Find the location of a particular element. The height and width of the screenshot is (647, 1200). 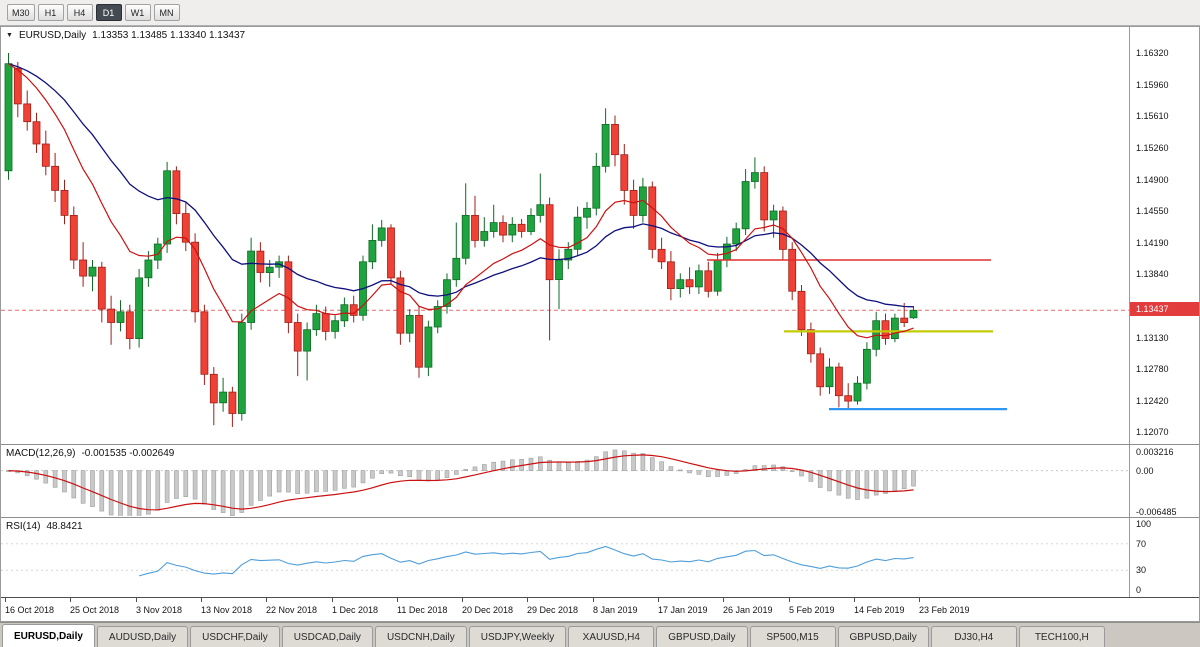

rsi-panel: 100 70 30 0 RSI(14) 48.8421 is located at coordinates (600, 557).